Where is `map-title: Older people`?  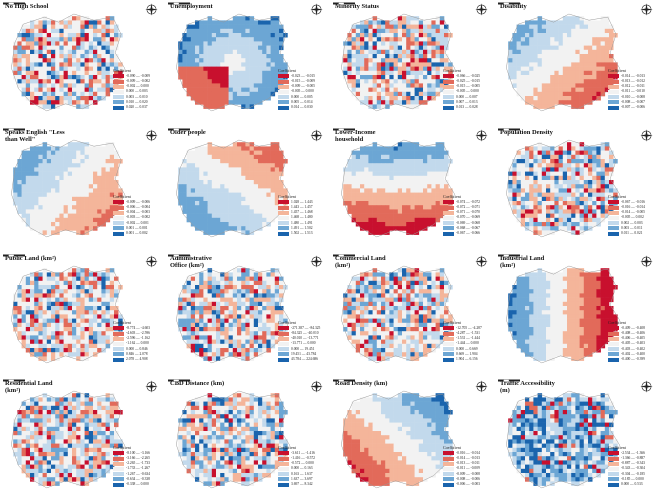 map-title: Older people is located at coordinates (188, 132).